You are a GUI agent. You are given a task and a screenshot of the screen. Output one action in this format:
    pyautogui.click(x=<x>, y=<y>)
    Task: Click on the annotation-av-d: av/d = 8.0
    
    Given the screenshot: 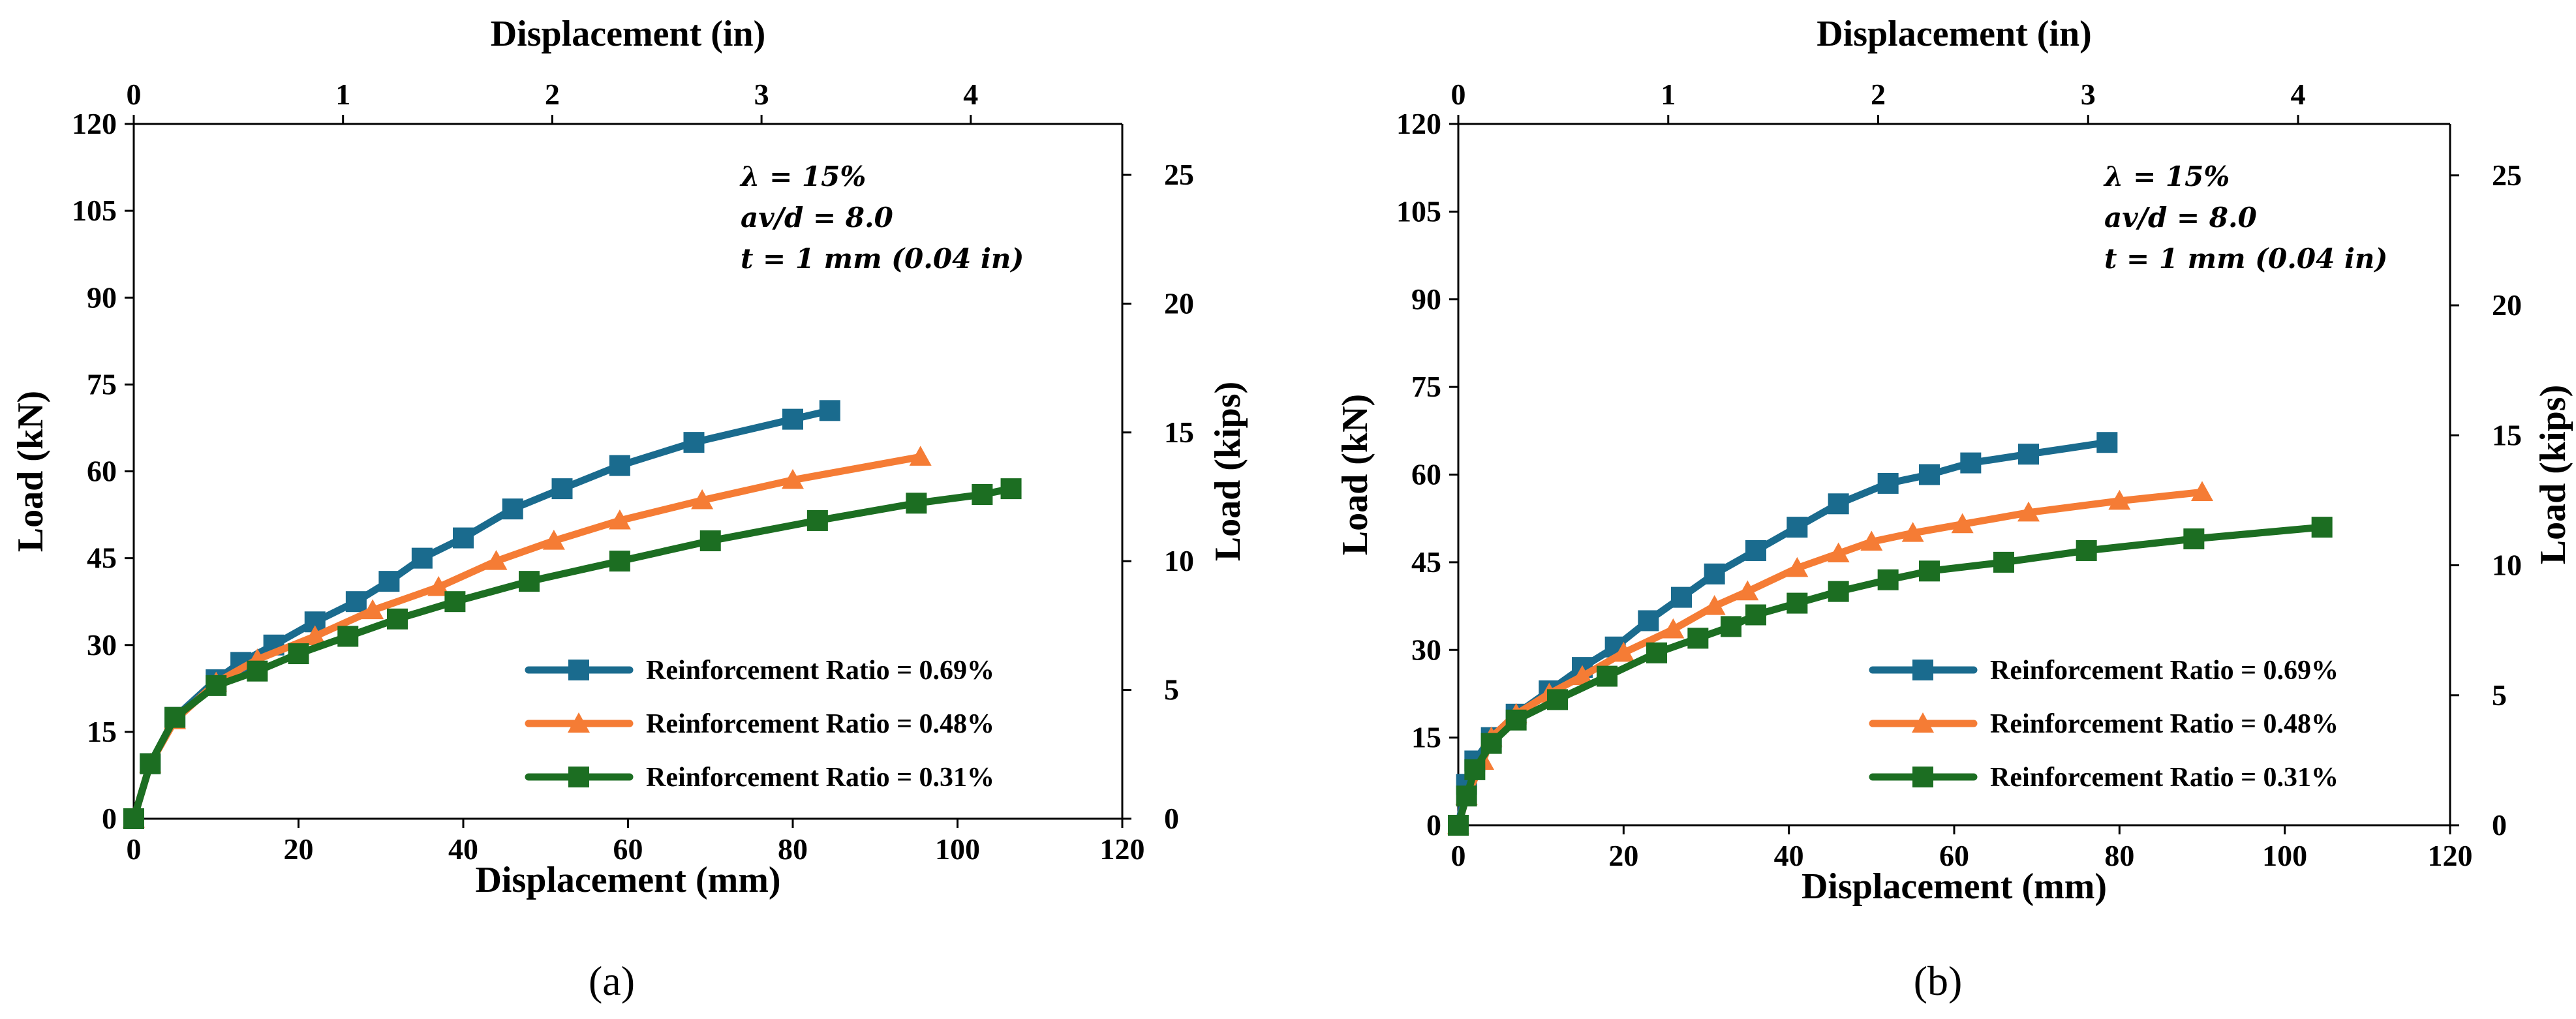 What is the action you would take?
    pyautogui.click(x=817, y=218)
    